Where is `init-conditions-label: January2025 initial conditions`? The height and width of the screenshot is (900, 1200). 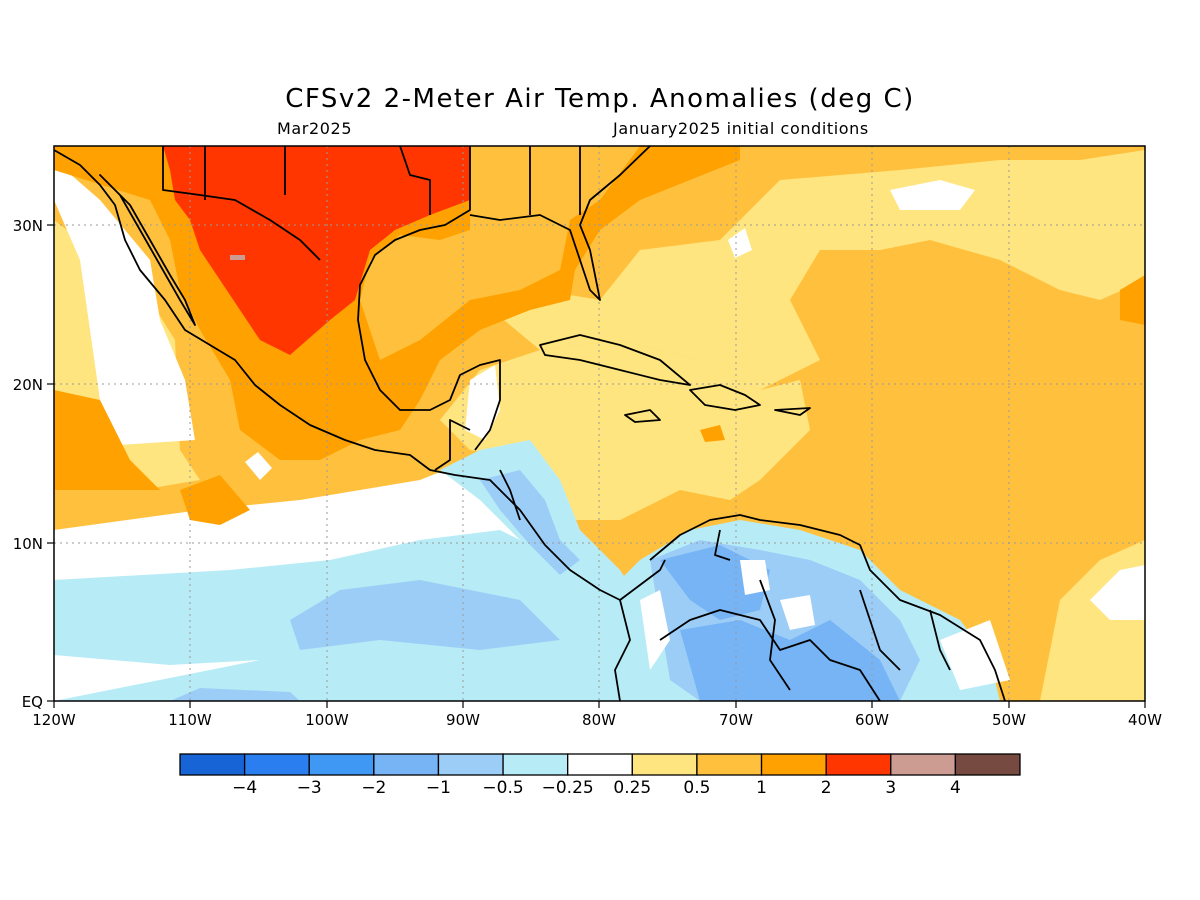
init-conditions-label: January2025 initial conditions is located at coordinates (741, 128).